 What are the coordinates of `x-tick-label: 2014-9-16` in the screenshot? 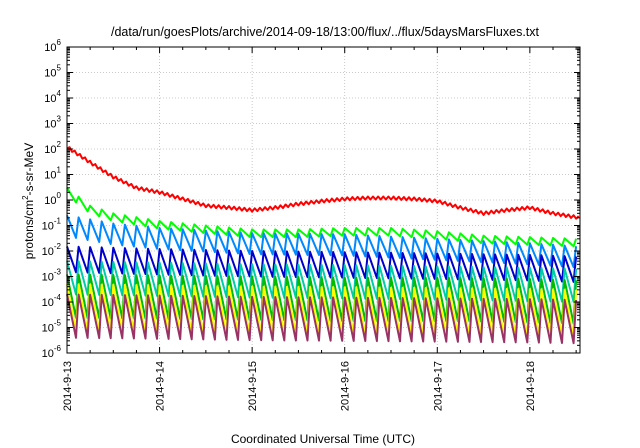 It's located at (346, 386).